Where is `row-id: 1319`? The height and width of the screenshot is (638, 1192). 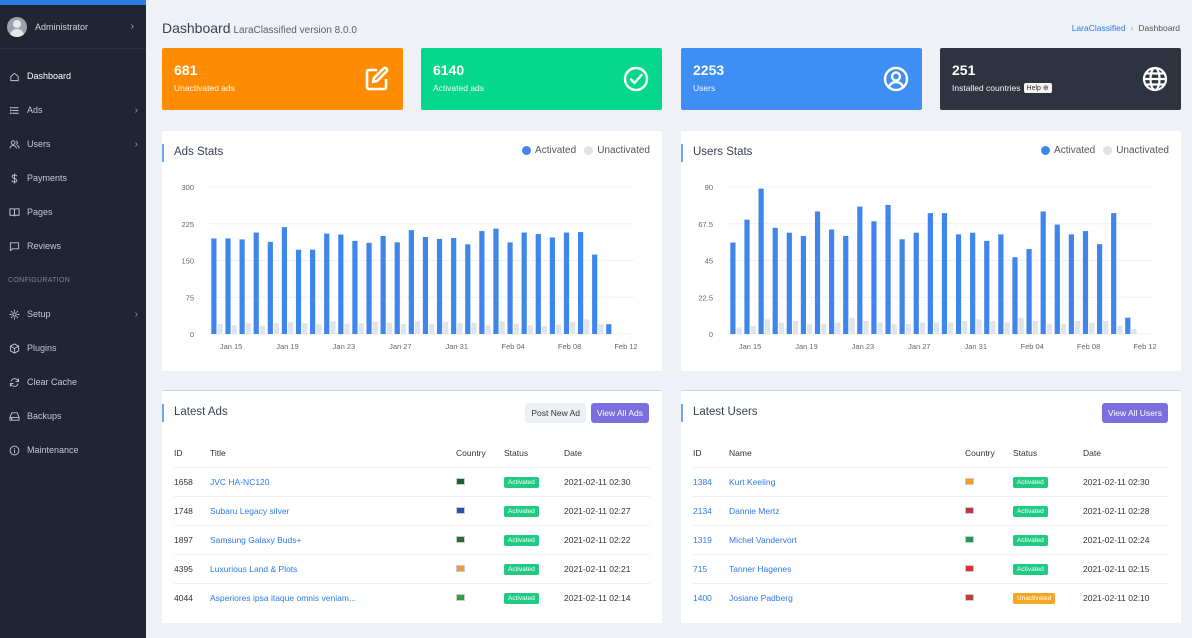
row-id: 1319 is located at coordinates (711, 539).